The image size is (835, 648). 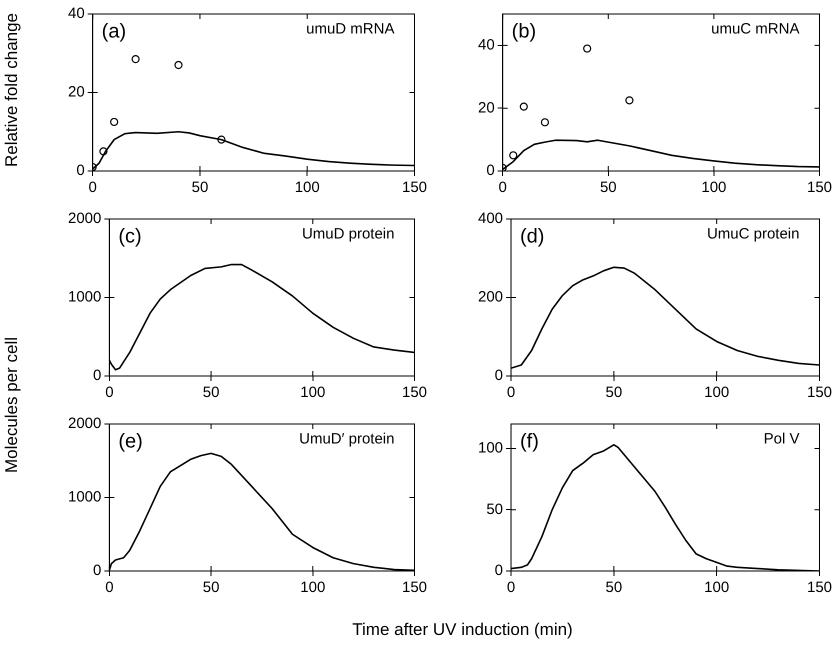 What do you see at coordinates (529, 441) in the screenshot?
I see `annotation: (f)` at bounding box center [529, 441].